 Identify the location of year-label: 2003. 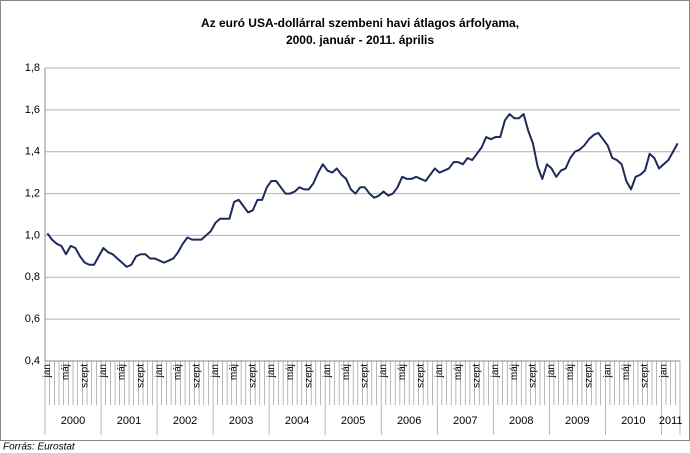
(241, 421).